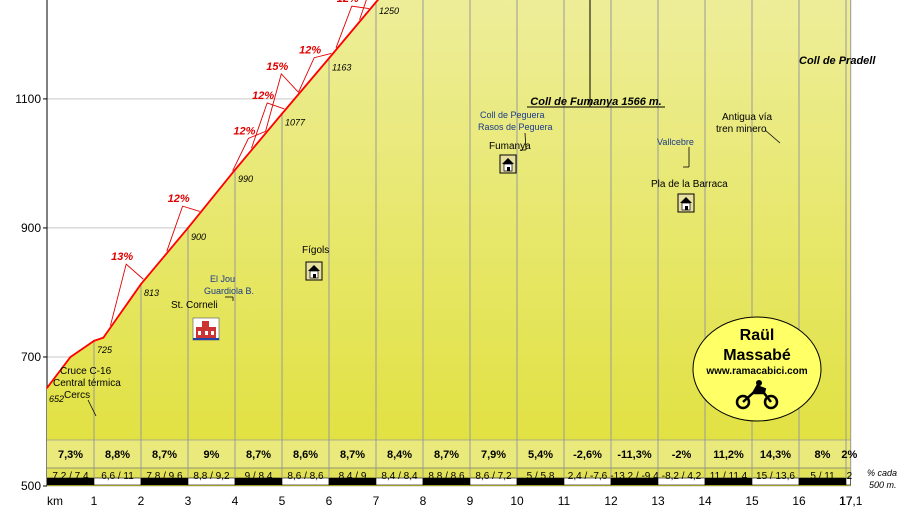 This screenshot has width=900, height=520. Describe the element at coordinates (634, 476) in the screenshot. I see `segment-range: -13,2 / -9,4` at that location.